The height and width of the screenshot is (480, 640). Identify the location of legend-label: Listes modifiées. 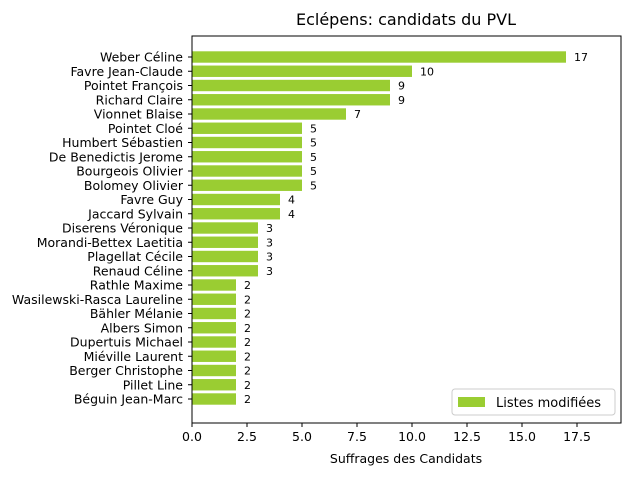
(548, 403).